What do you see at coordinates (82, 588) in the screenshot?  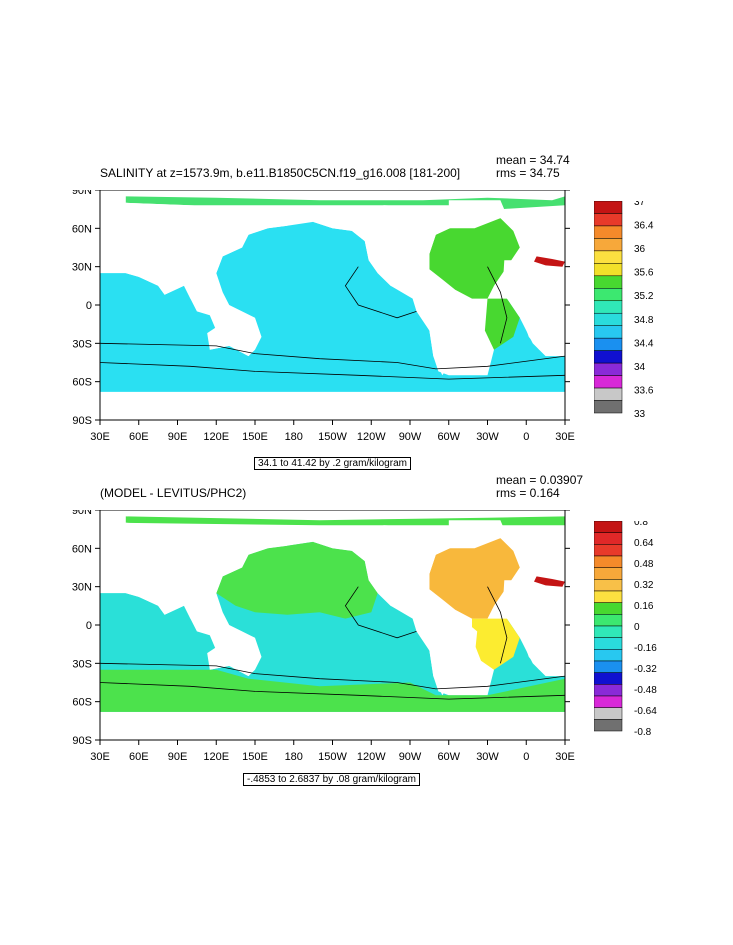 I see `y-tick-label: 30N` at bounding box center [82, 588].